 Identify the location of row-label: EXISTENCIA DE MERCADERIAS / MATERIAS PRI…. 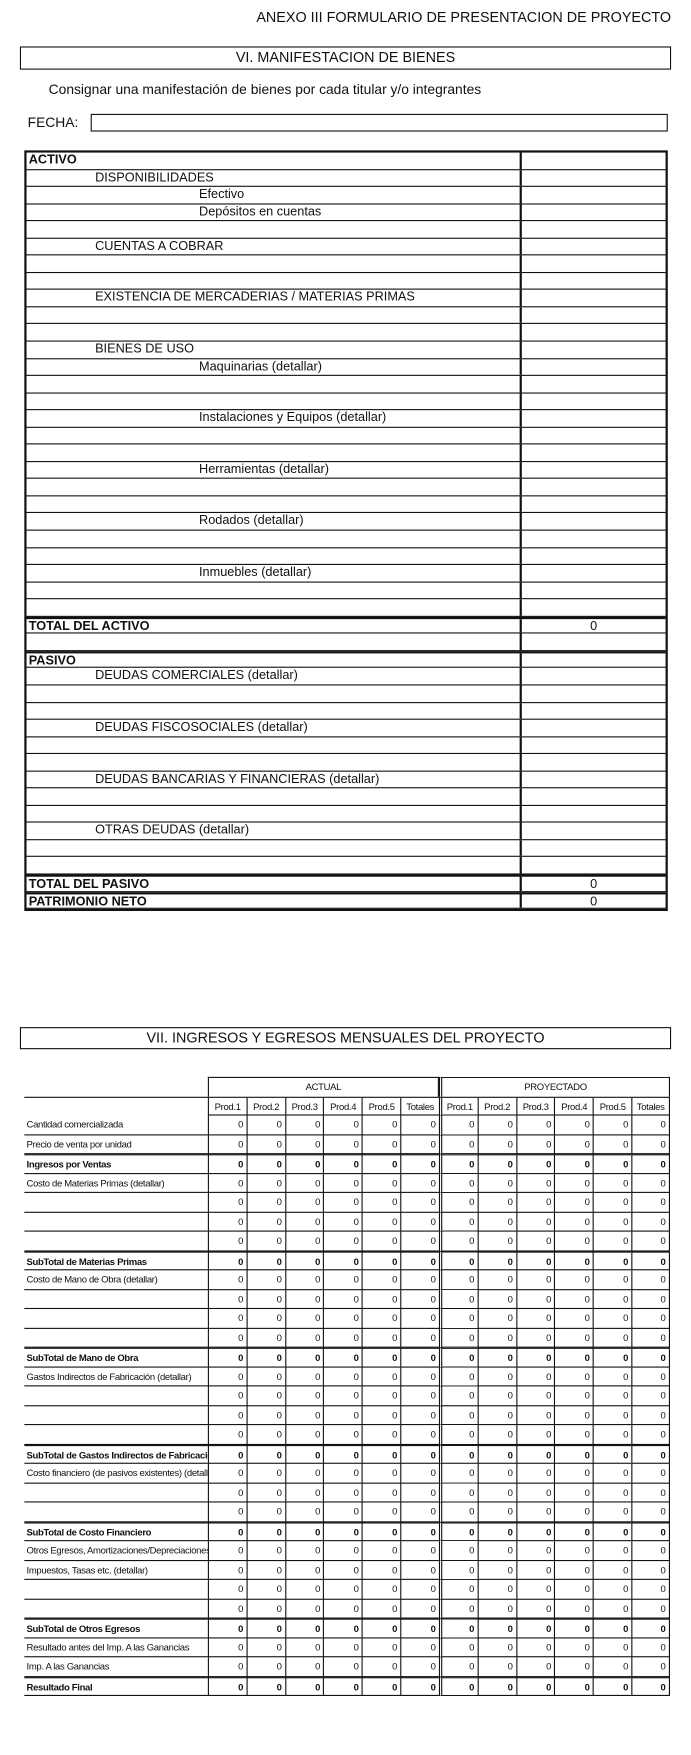
(255, 298).